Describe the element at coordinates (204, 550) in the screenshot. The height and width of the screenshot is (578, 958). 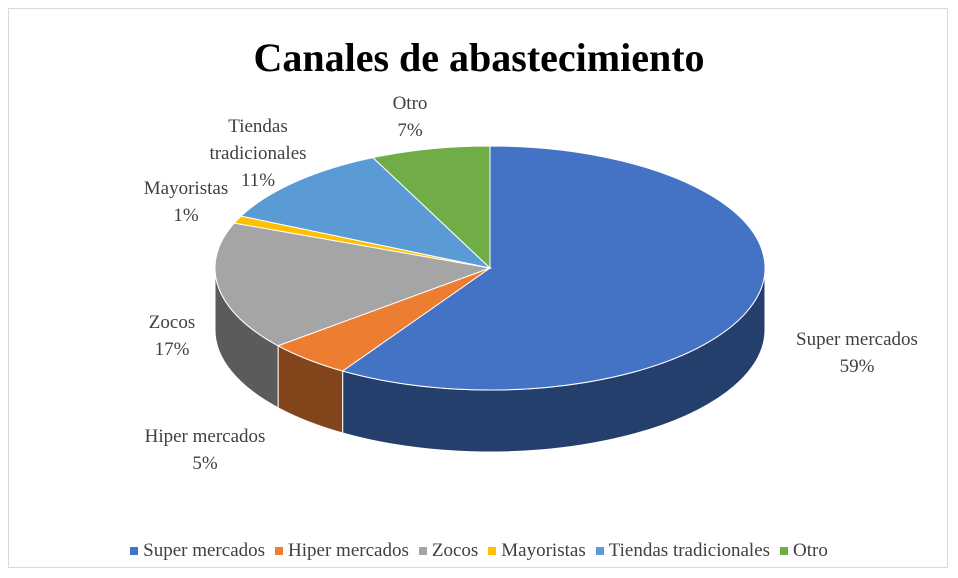
I see `legend-label: Super mercados` at that location.